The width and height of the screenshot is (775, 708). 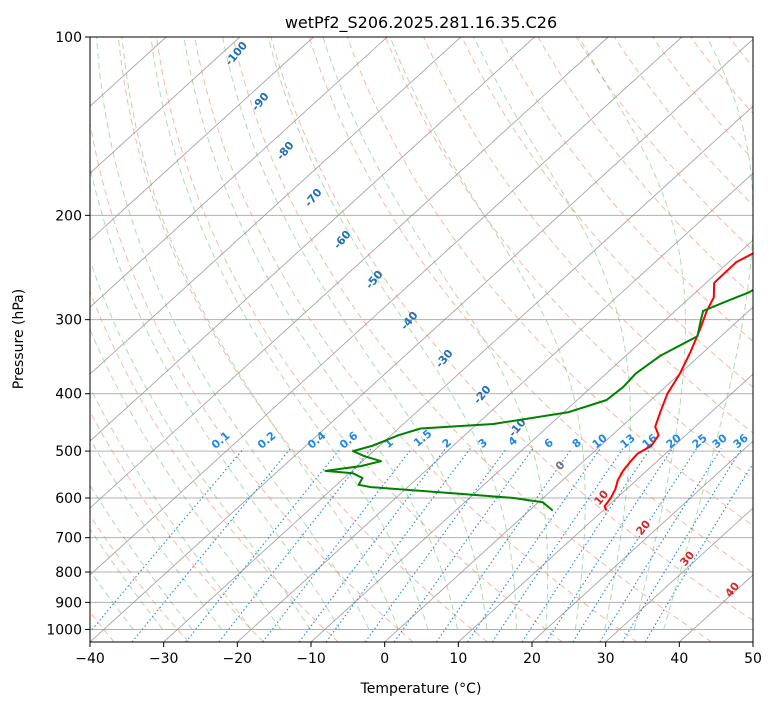 What do you see at coordinates (68, 395) in the screenshot?
I see `y-tick-label: 400` at bounding box center [68, 395].